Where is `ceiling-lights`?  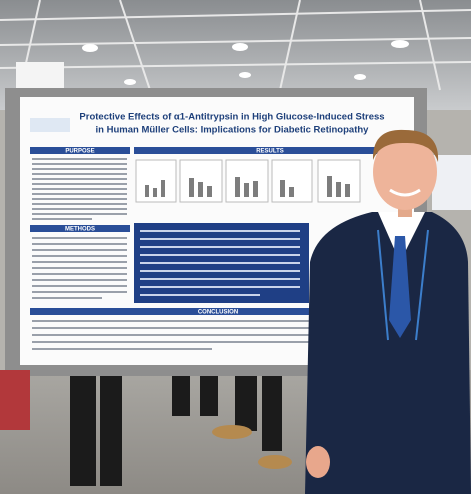
ceiling-lights is located at coordinates (245, 62).